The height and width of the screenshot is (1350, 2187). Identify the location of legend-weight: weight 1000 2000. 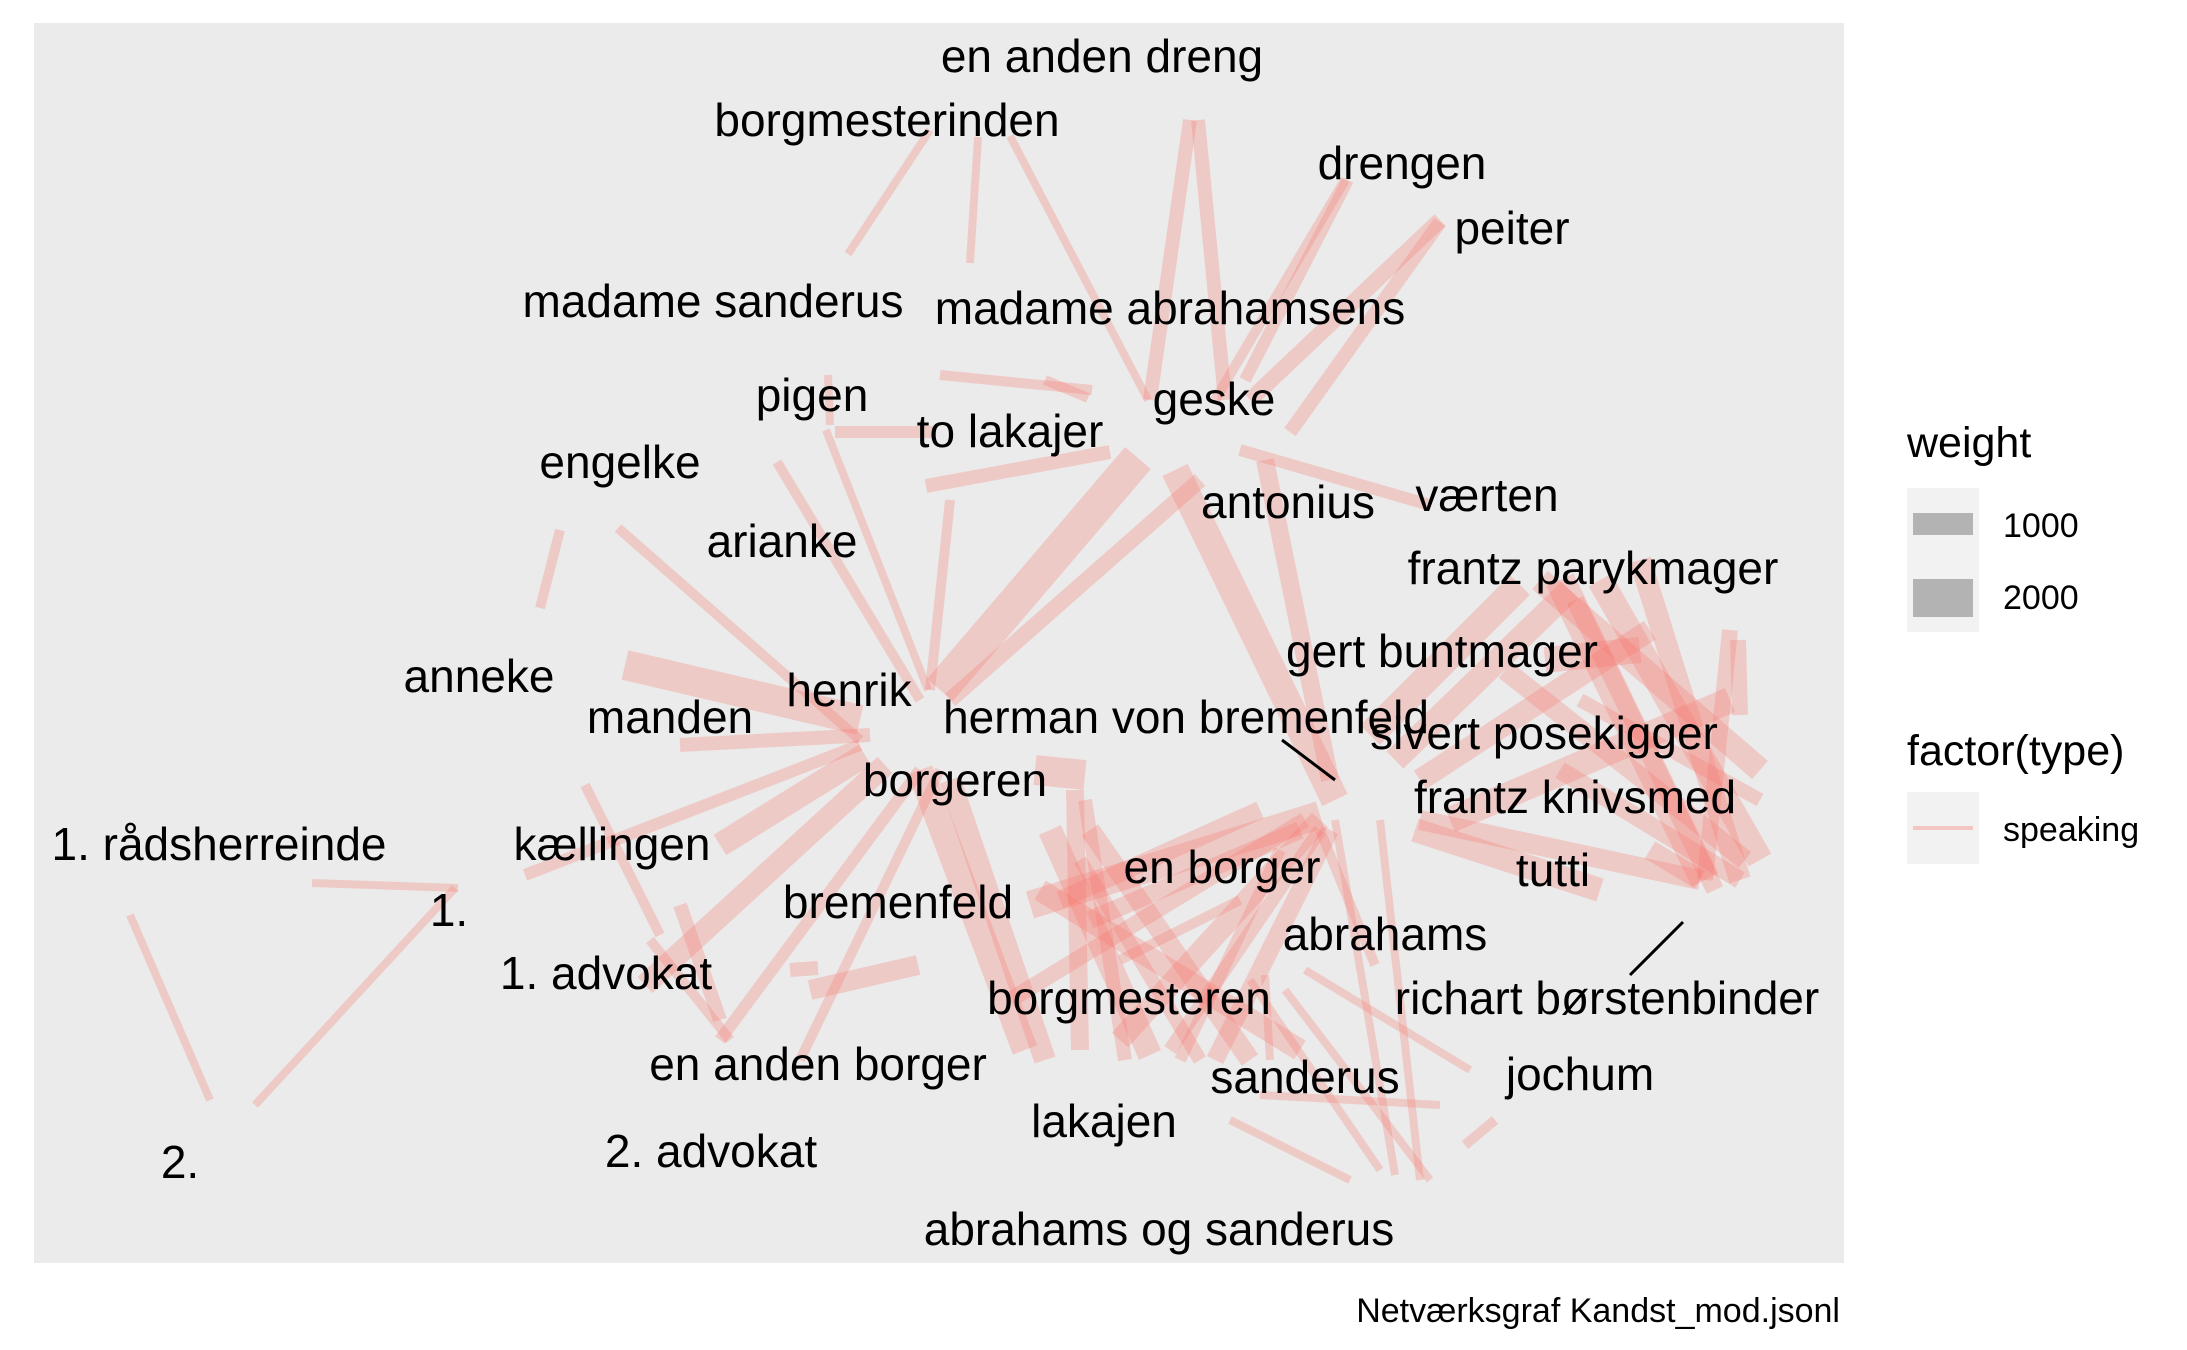
(1992, 525).